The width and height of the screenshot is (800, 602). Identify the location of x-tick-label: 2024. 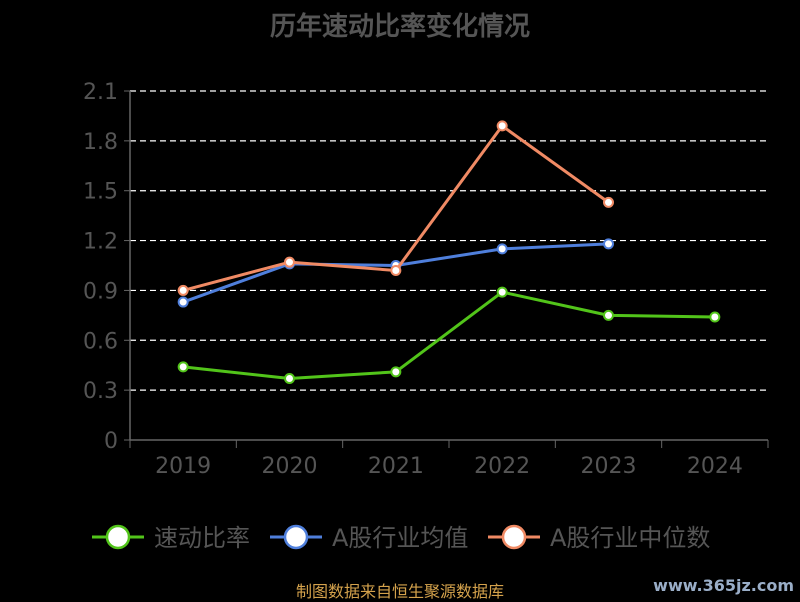
(715, 466).